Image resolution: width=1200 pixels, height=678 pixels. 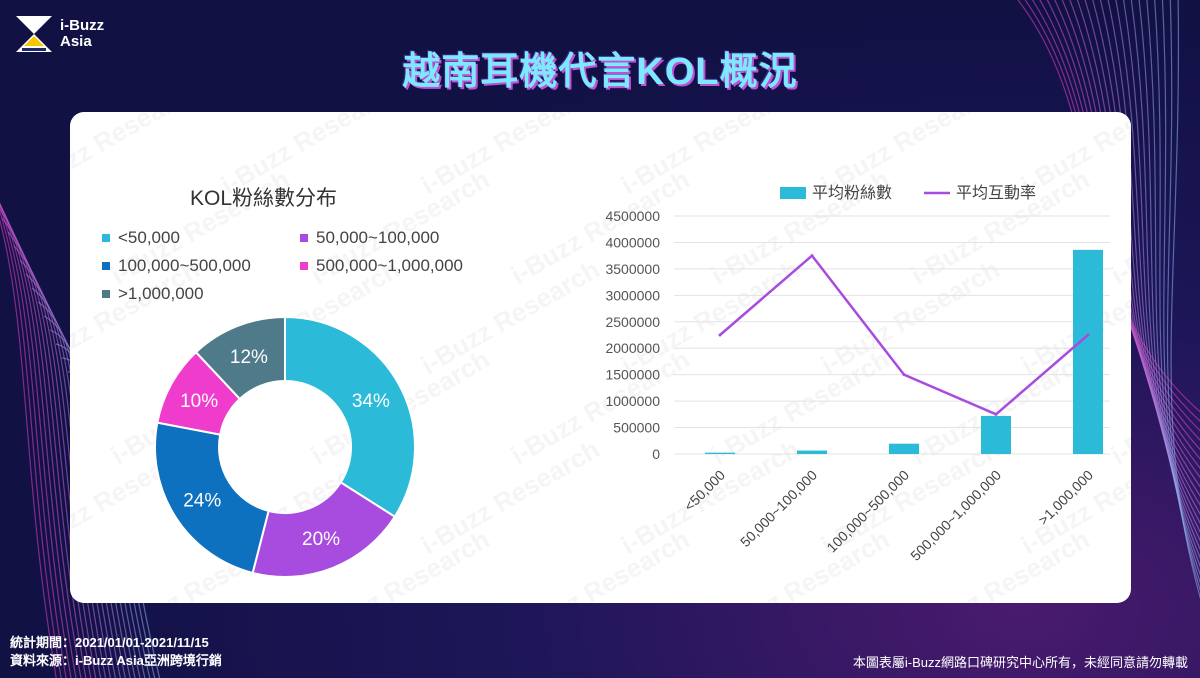 I want to click on y-tick-label: 500000, so click(x=636, y=428).